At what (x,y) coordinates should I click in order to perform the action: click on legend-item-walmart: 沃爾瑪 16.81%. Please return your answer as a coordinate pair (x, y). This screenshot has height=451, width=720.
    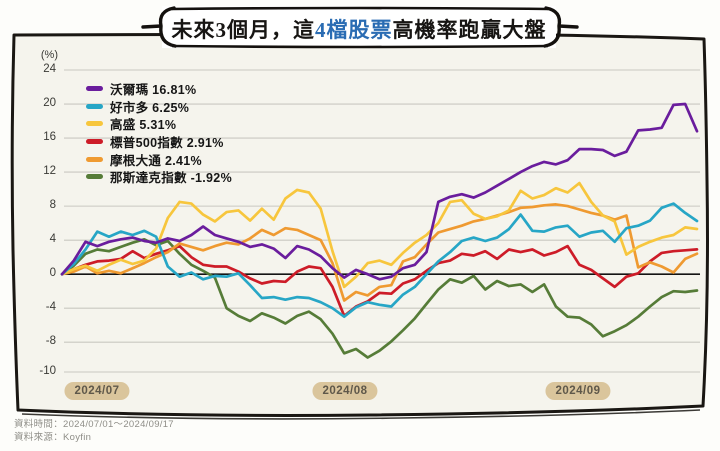
    Looking at the image, I should click on (159, 89).